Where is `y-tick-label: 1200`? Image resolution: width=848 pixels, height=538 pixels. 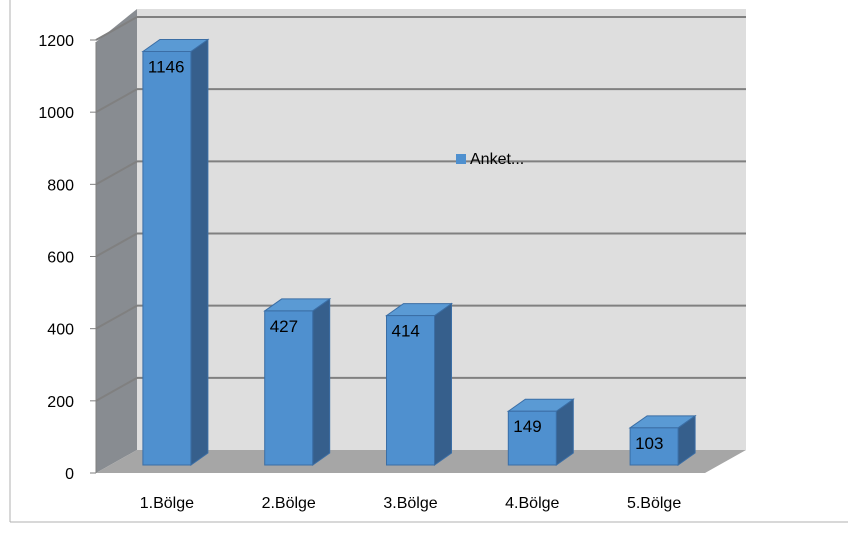
y-tick-label: 1200 is located at coordinates (56, 41).